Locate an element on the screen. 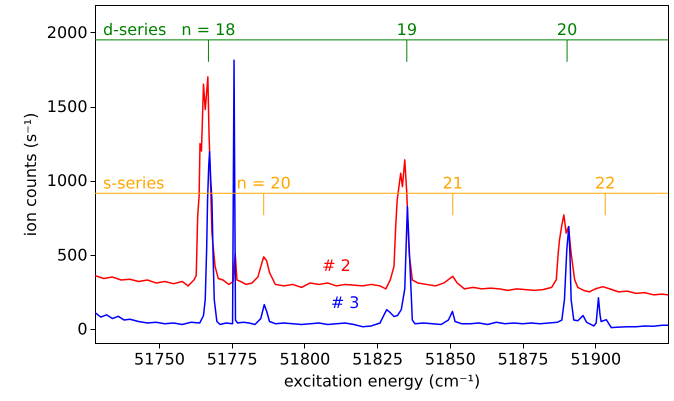 Image resolution: width=674 pixels, height=401 pixels. x-tick-label: 51750 is located at coordinates (159, 359).